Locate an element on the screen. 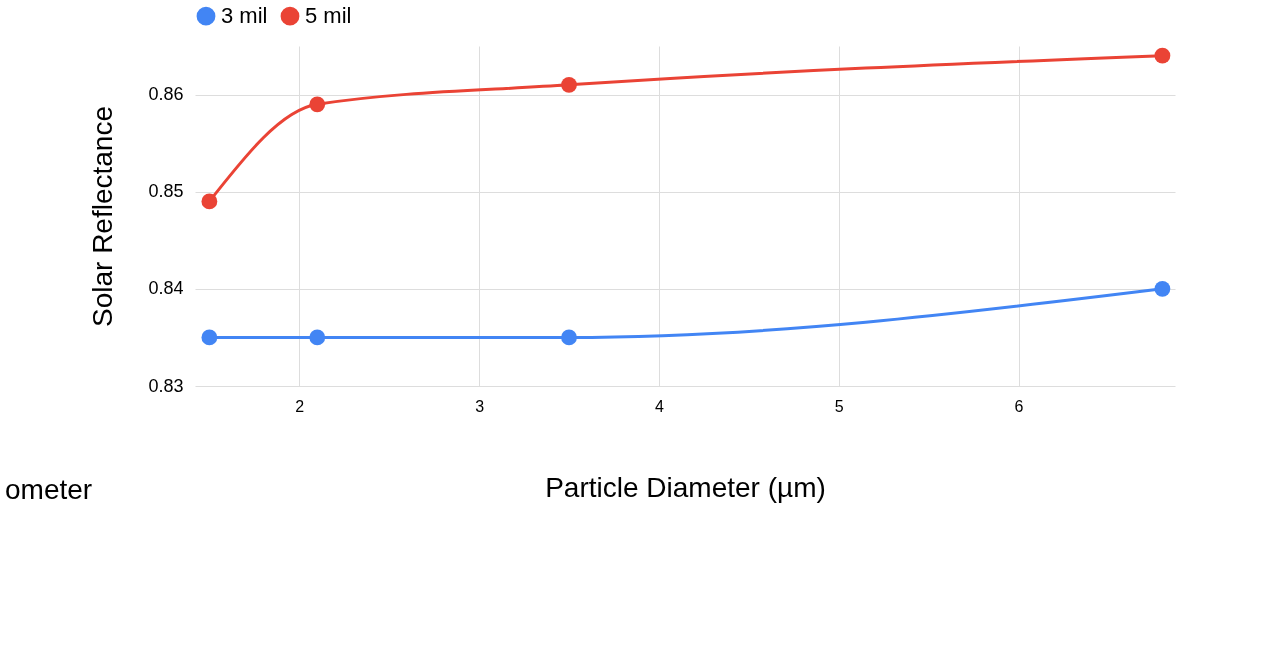 Image resolution: width=1261 pixels, height=660 pixels. x-tick-label: 4 is located at coordinates (659, 406).